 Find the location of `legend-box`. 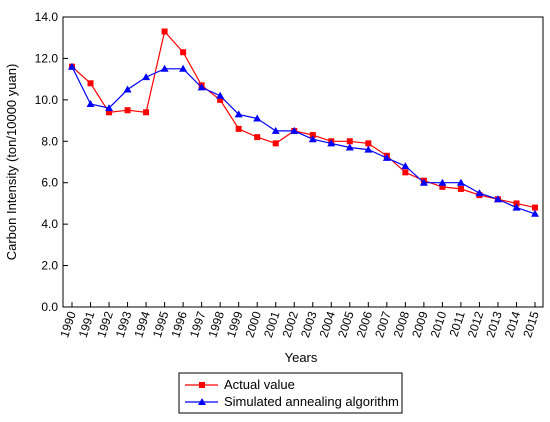

legend-box is located at coordinates (290, 393).